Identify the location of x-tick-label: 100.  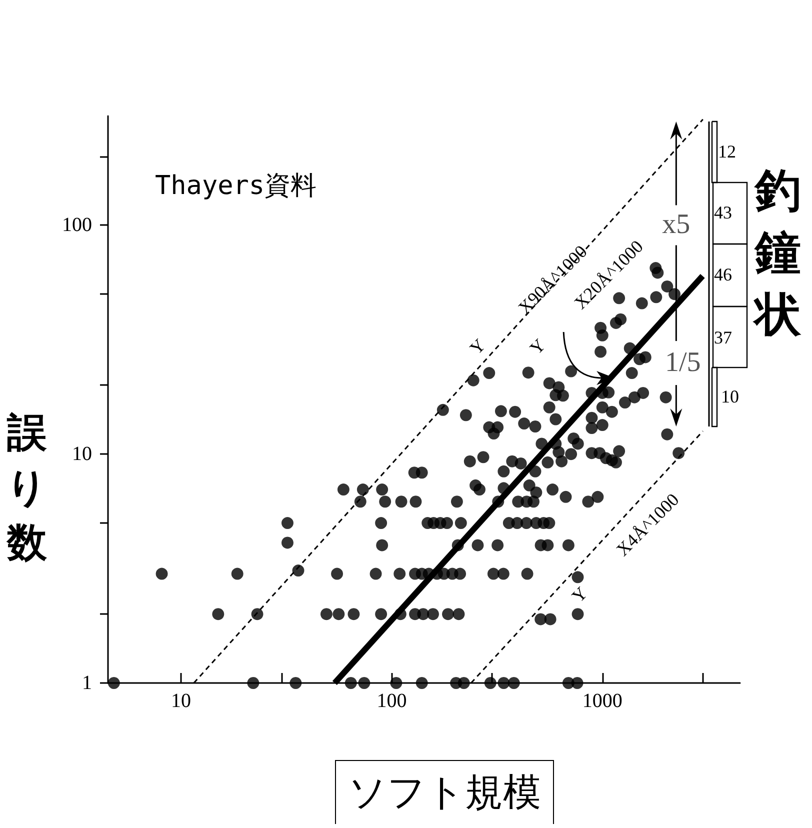
(391, 701).